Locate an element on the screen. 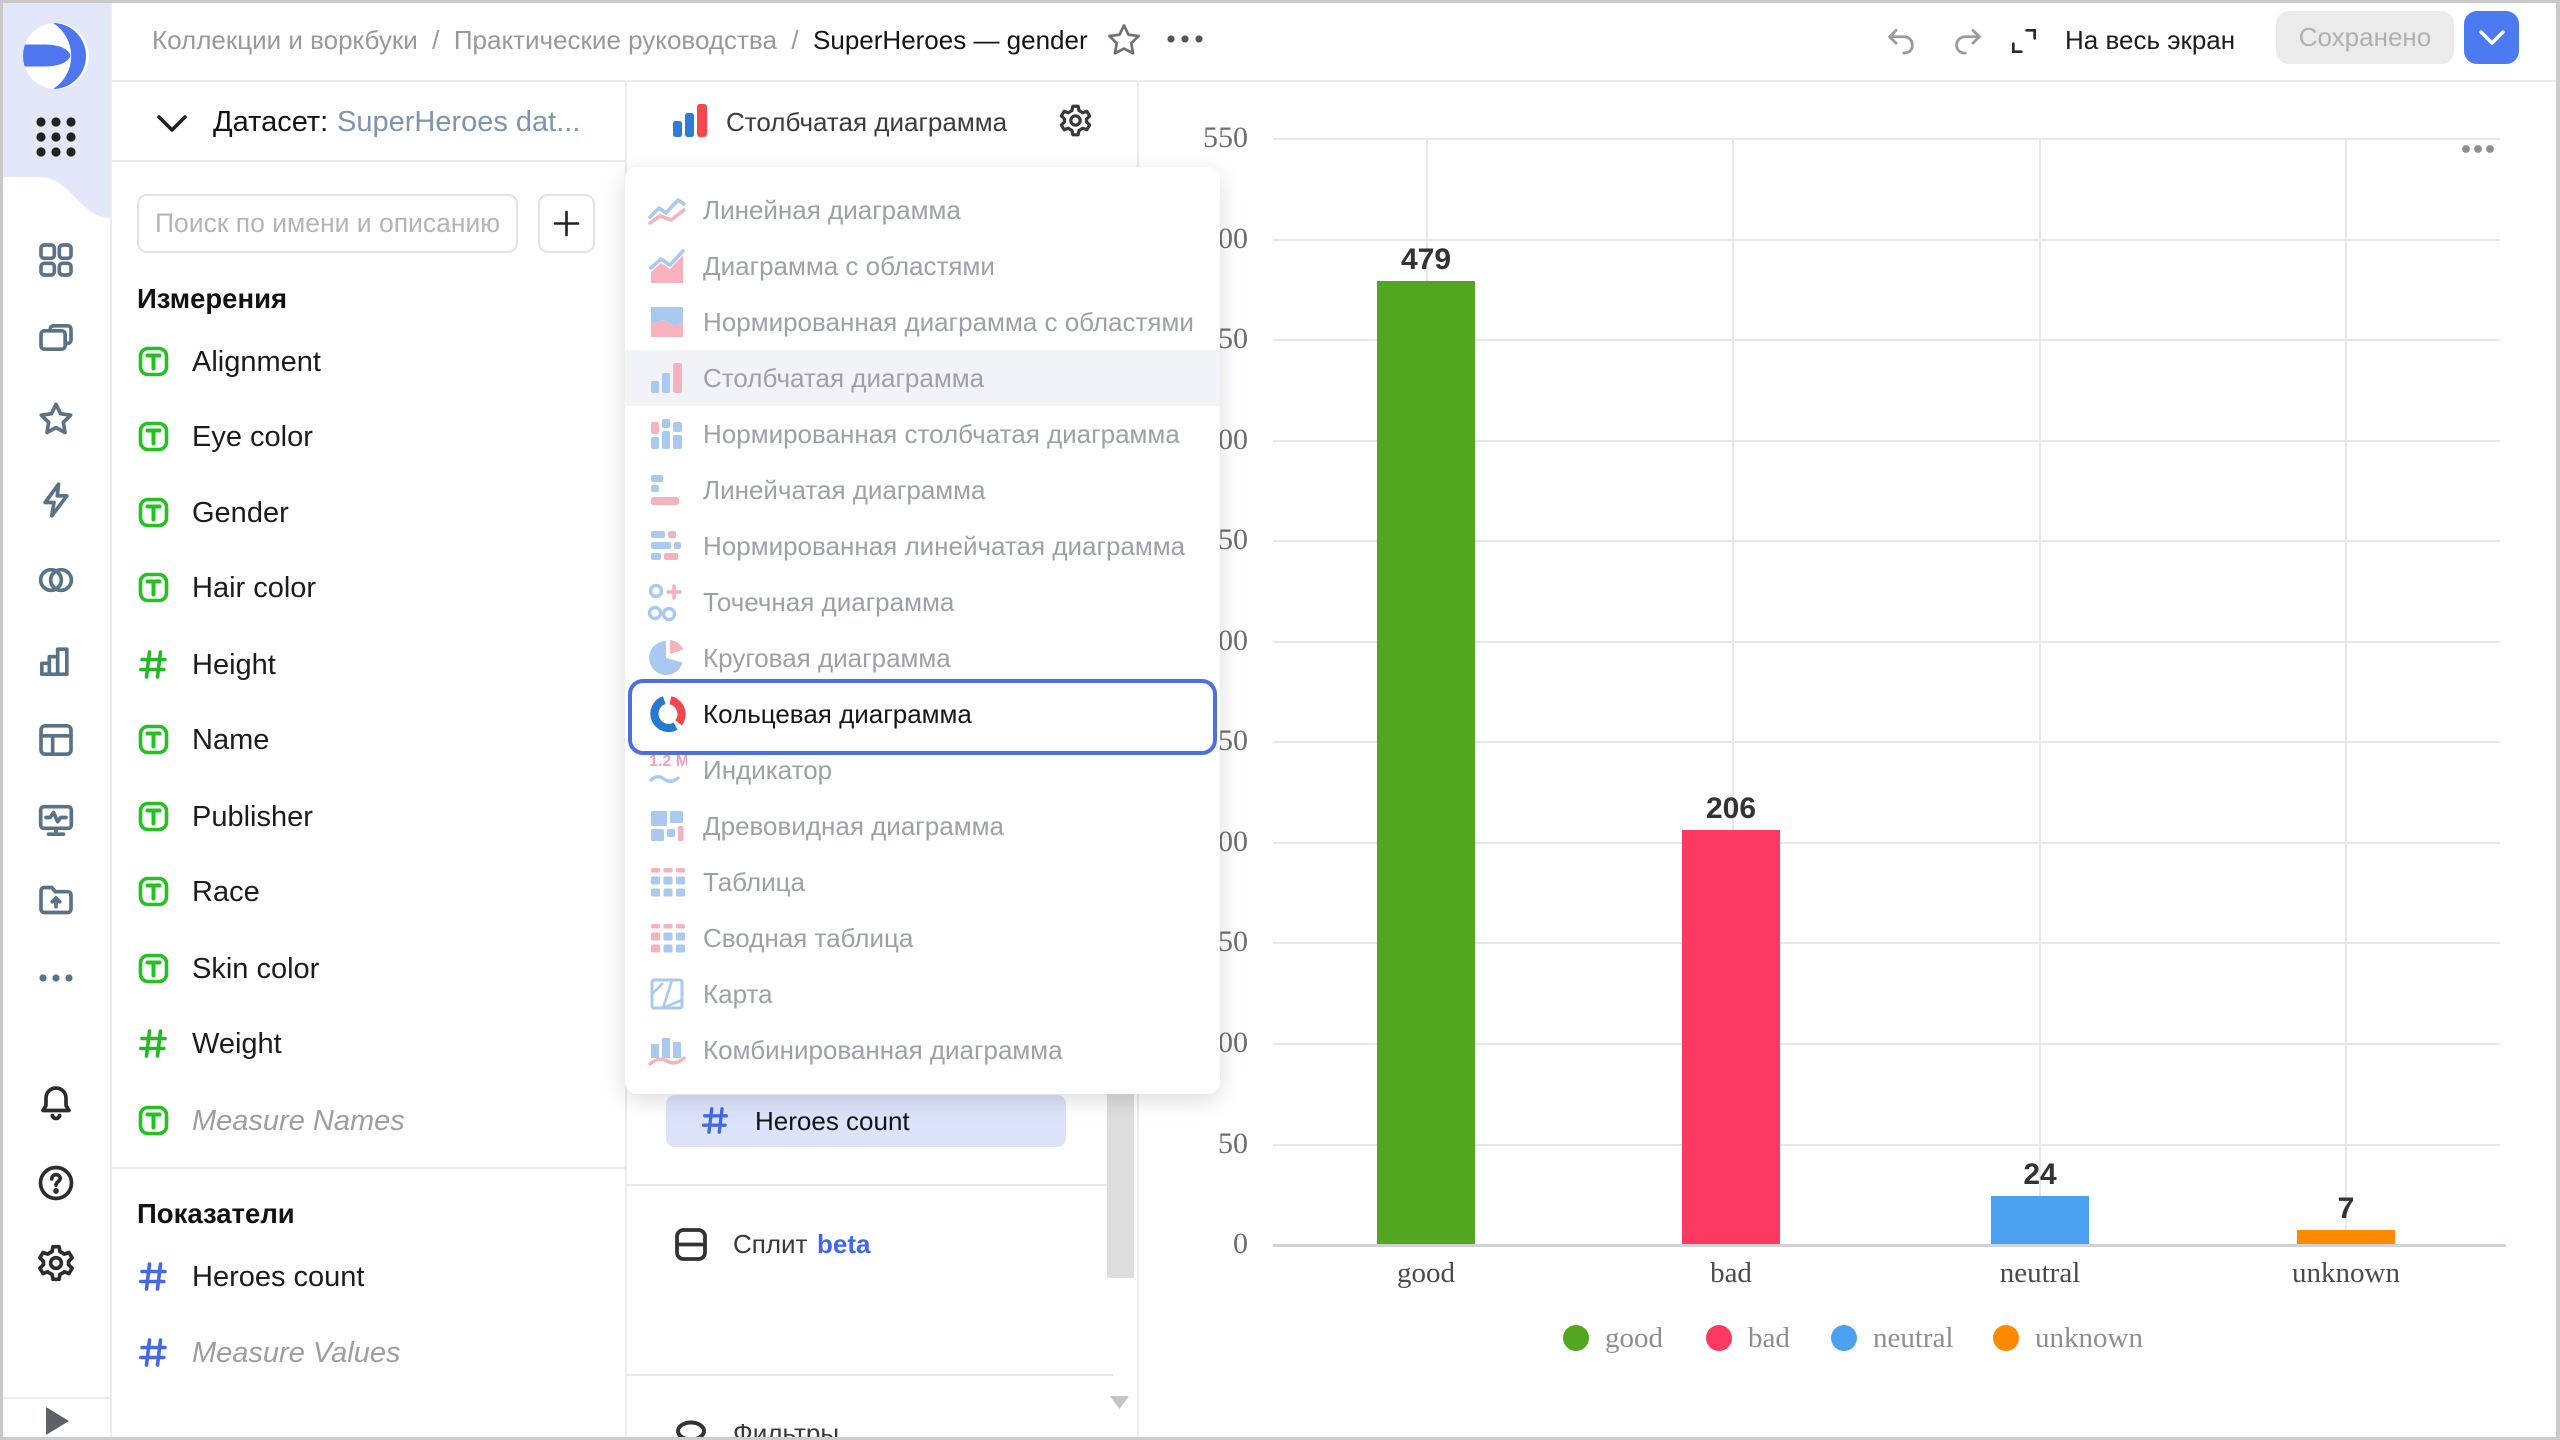 This screenshot has width=2560, height=1440. svg-text: 1.2 M is located at coordinates (668, 761).